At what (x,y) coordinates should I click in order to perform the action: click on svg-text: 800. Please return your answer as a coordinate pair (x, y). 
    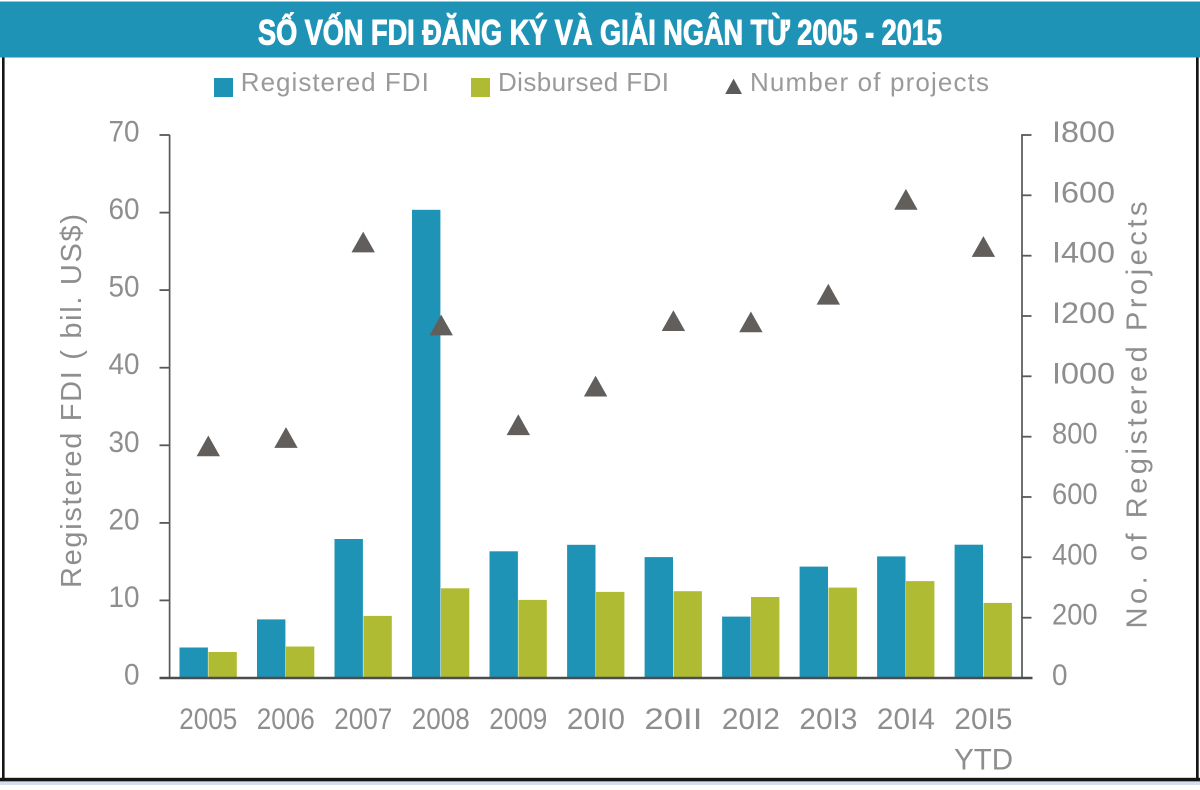
    Looking at the image, I should click on (1075, 434).